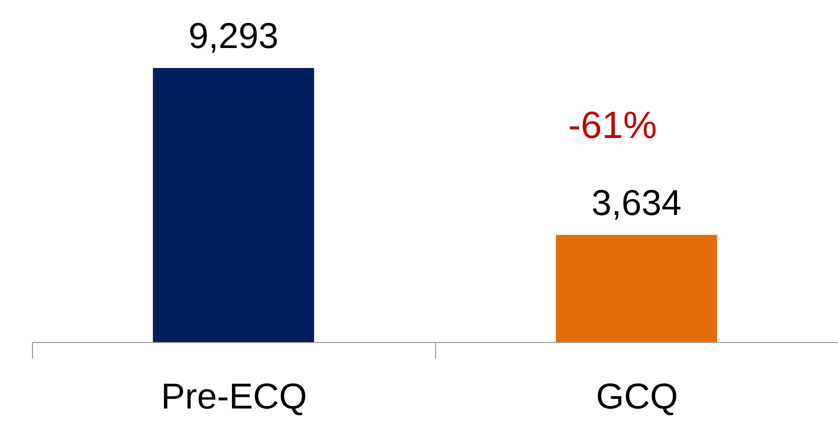  I want to click on x-tick-label: GCQ, so click(637, 396).